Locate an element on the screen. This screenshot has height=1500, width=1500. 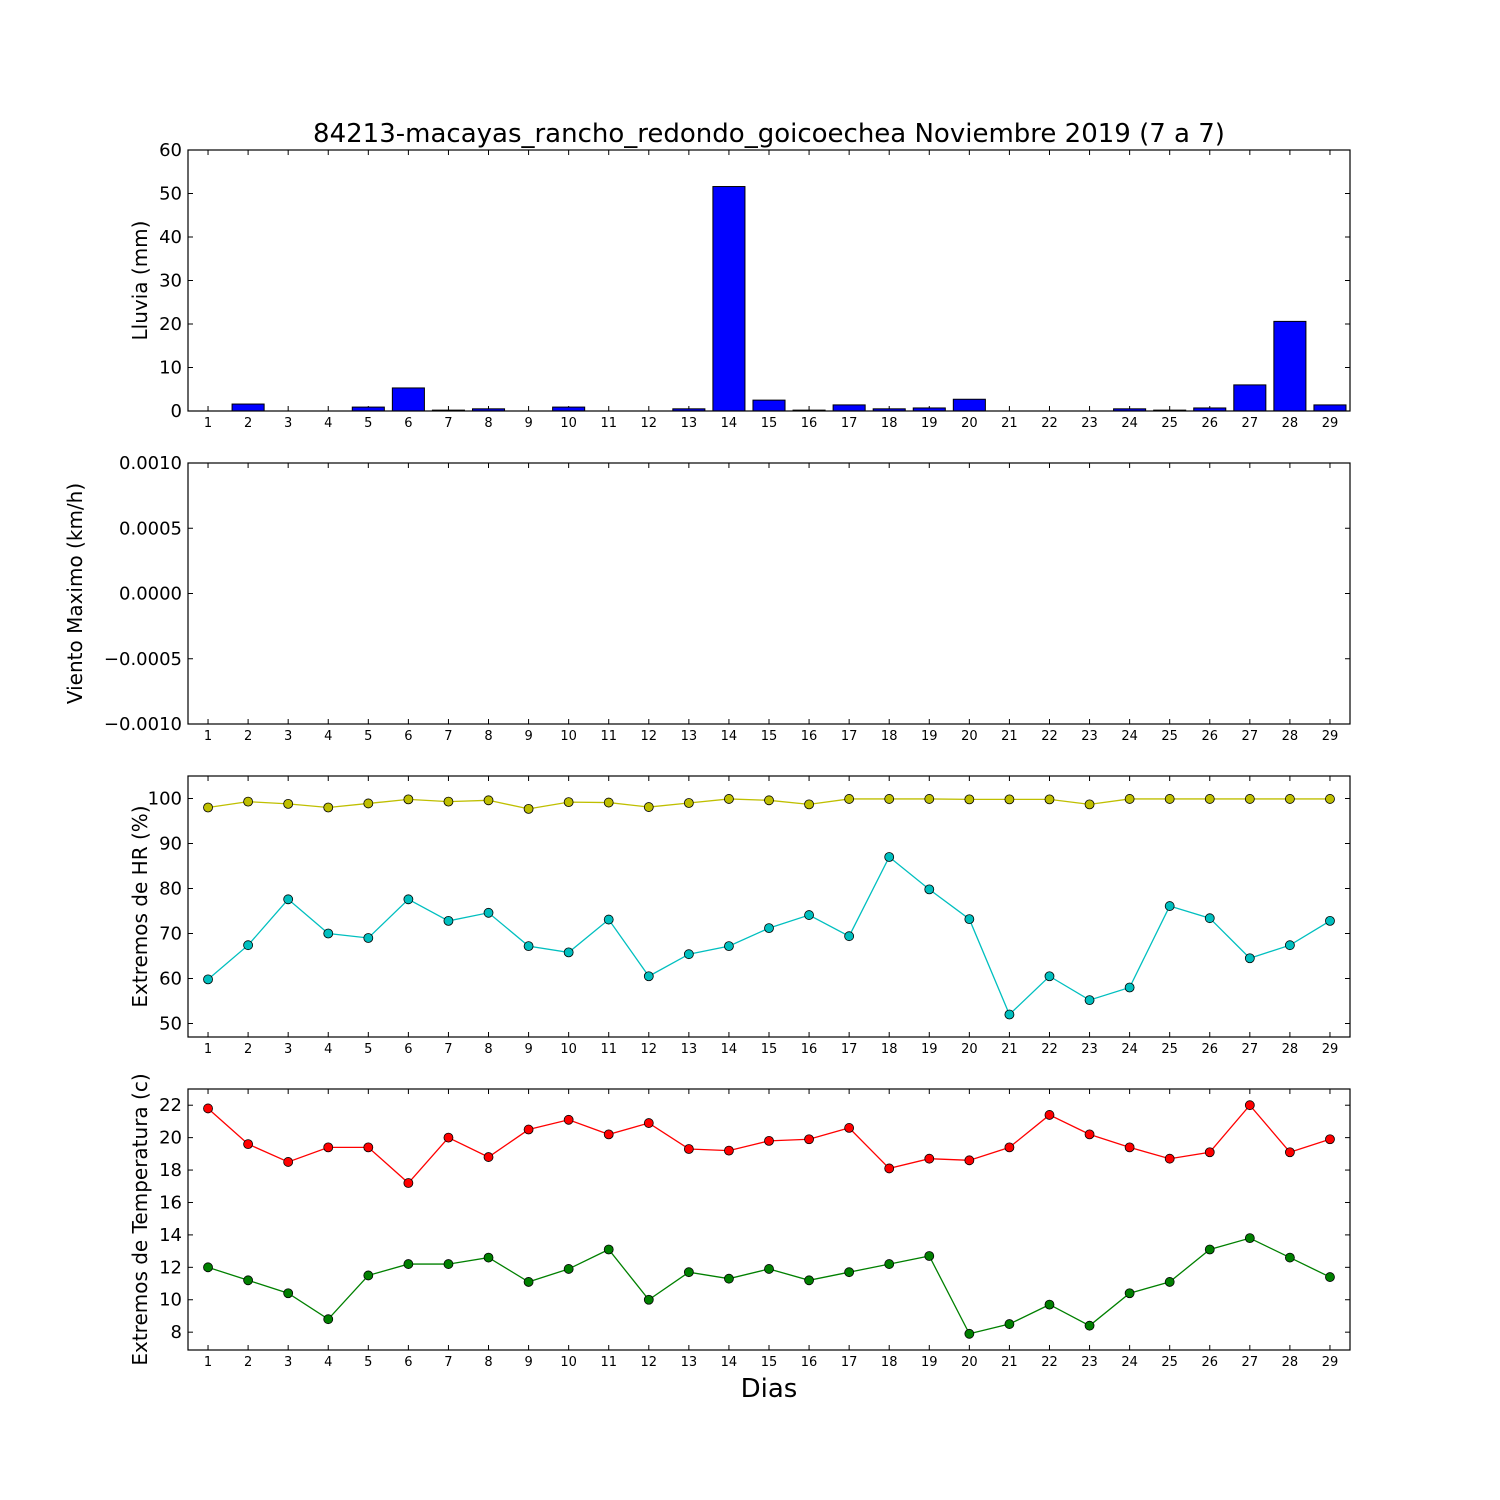
x-tick-label: 3 is located at coordinates (288, 1049).